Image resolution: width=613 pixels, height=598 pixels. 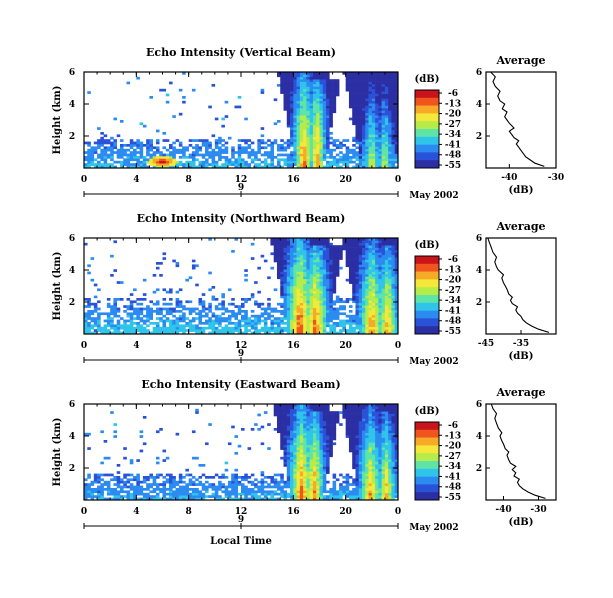 What do you see at coordinates (479, 73) in the screenshot?
I see `avg-y-tick-label: 6` at bounding box center [479, 73].